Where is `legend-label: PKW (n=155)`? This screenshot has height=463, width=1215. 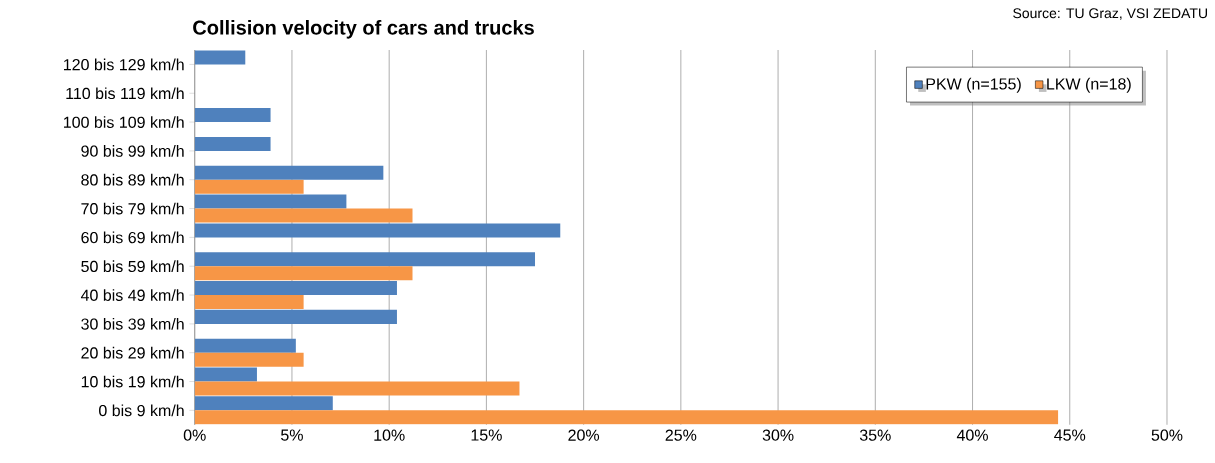
legend-label: PKW (n=155) is located at coordinates (973, 85).